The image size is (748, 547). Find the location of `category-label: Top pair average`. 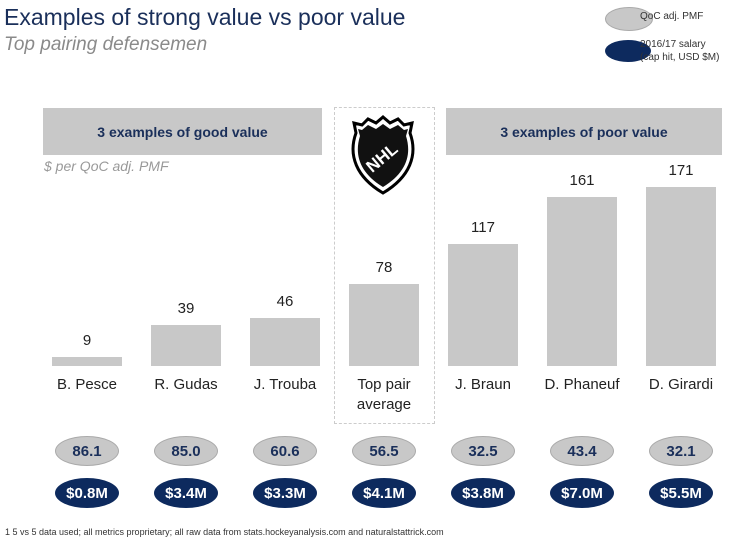

category-label: Top pair average is located at coordinates (384, 394).